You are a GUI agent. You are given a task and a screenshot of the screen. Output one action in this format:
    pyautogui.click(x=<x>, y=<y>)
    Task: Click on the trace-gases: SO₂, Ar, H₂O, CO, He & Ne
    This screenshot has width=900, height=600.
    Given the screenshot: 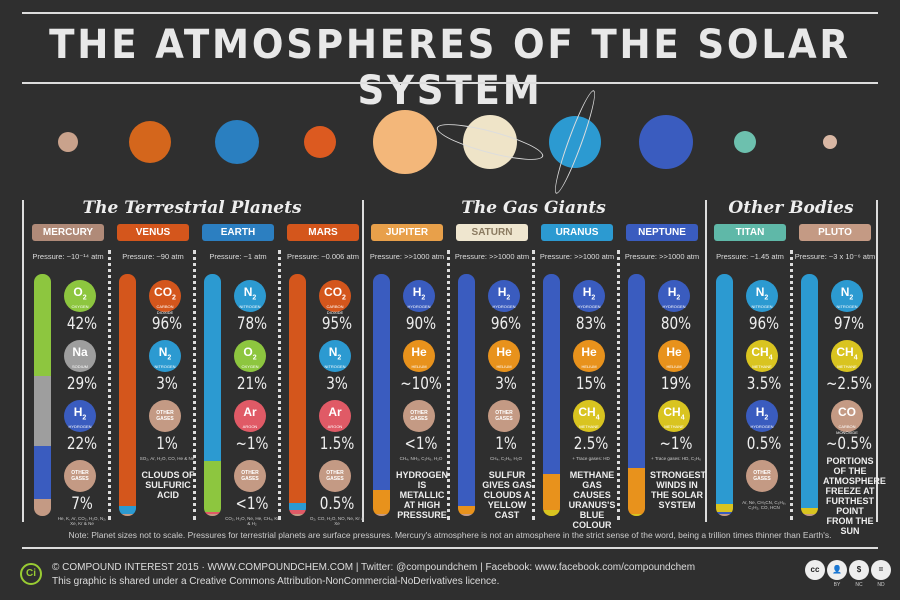 What is the action you would take?
    pyautogui.click(x=167, y=458)
    